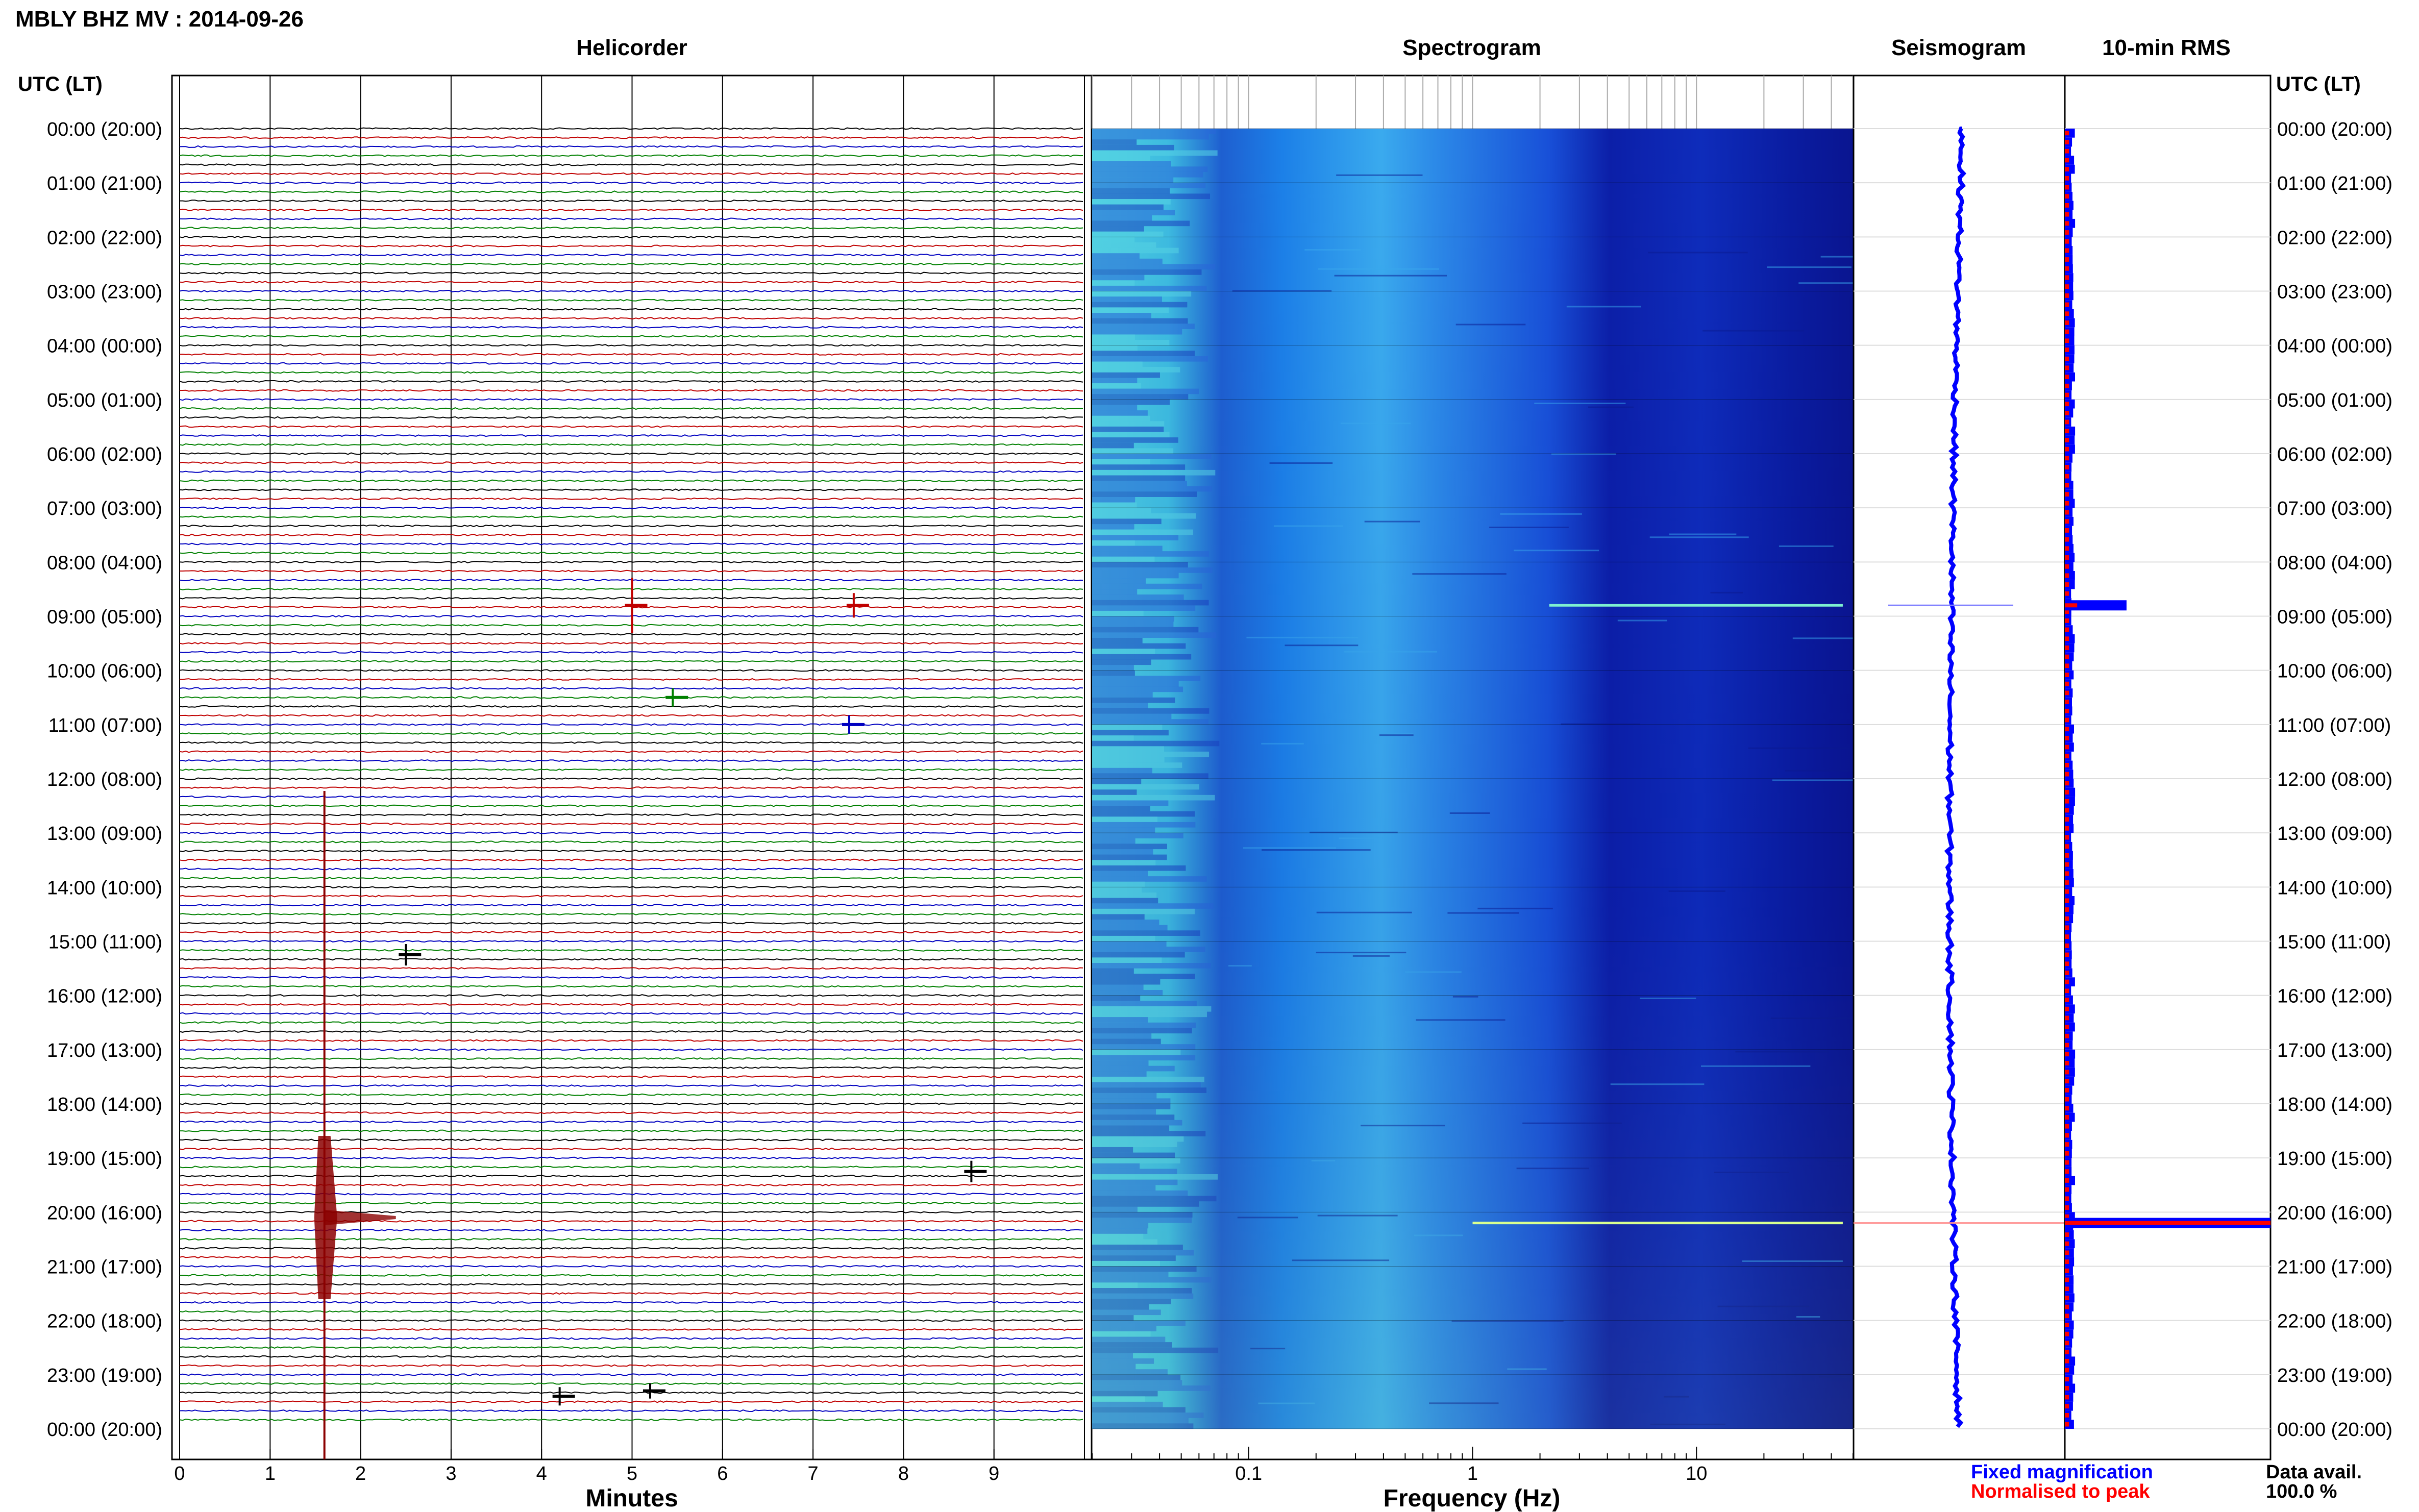  Describe the element at coordinates (1696, 1473) in the screenshot. I see `frequency-tick-label: 10` at that location.